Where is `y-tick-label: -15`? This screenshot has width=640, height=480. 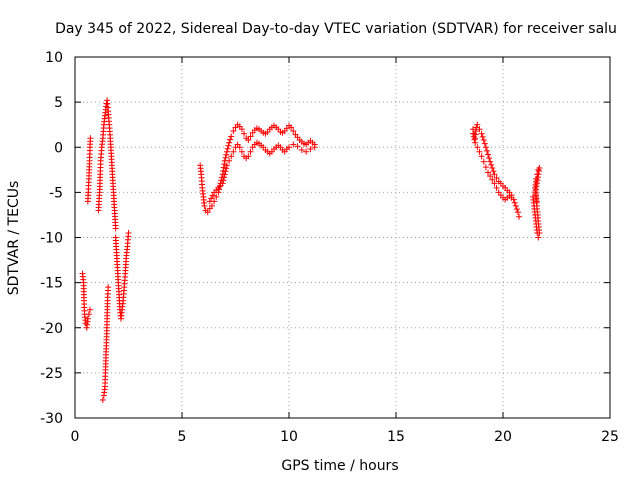
y-tick-label: -15 is located at coordinates (51, 284).